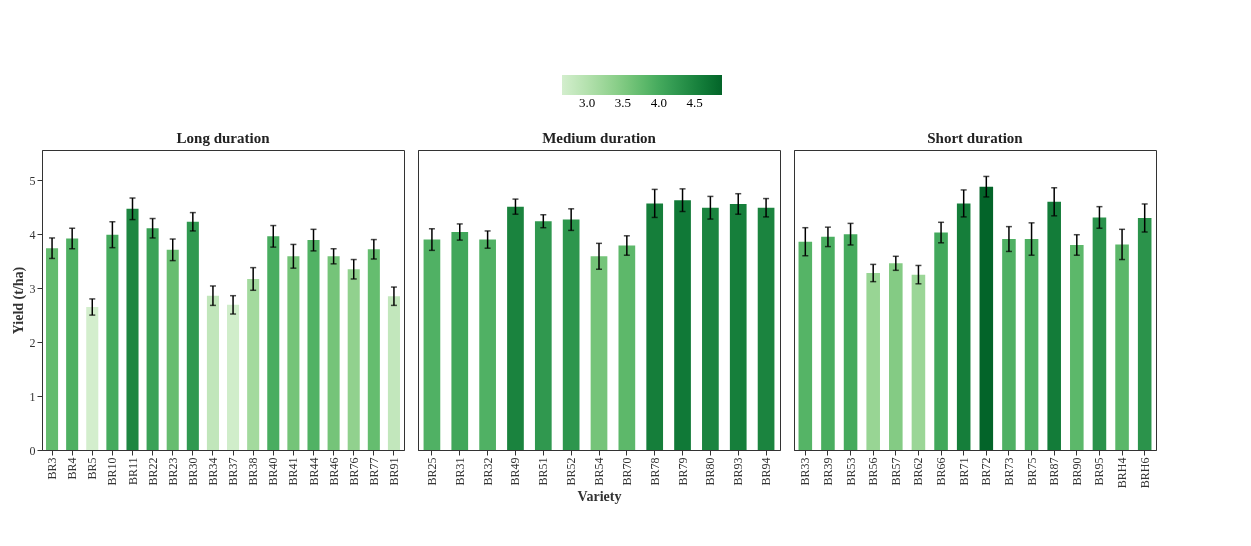 Image resolution: width=1251 pixels, height=546 pixels. What do you see at coordinates (393, 471) in the screenshot?
I see `x-tick-label: BR91` at bounding box center [393, 471].